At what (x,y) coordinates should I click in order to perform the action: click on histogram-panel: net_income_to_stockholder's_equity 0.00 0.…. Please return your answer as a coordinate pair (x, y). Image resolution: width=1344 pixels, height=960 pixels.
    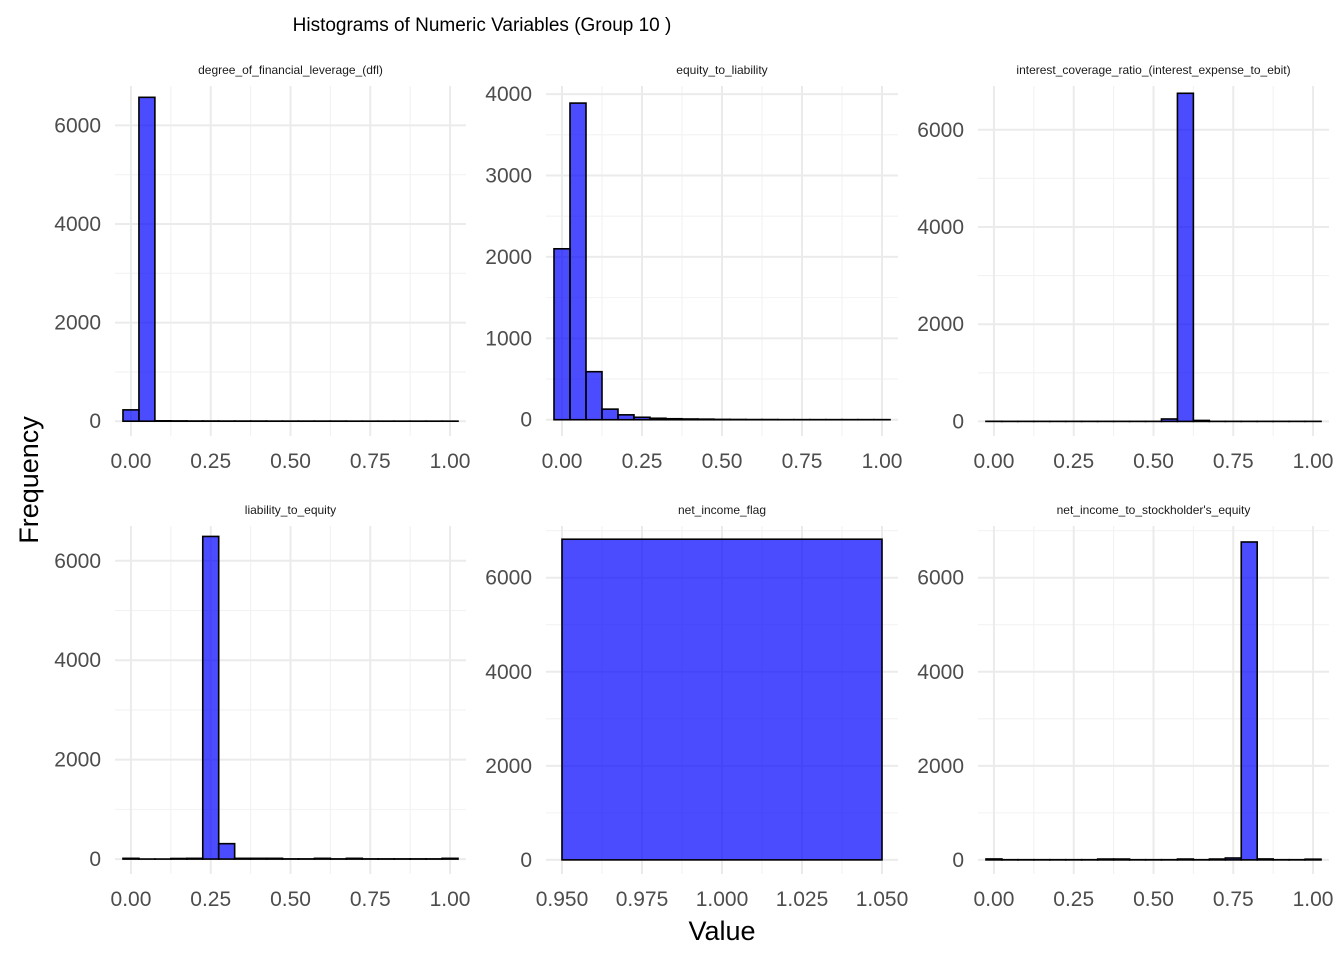
    Looking at the image, I should click on (1125, 707).